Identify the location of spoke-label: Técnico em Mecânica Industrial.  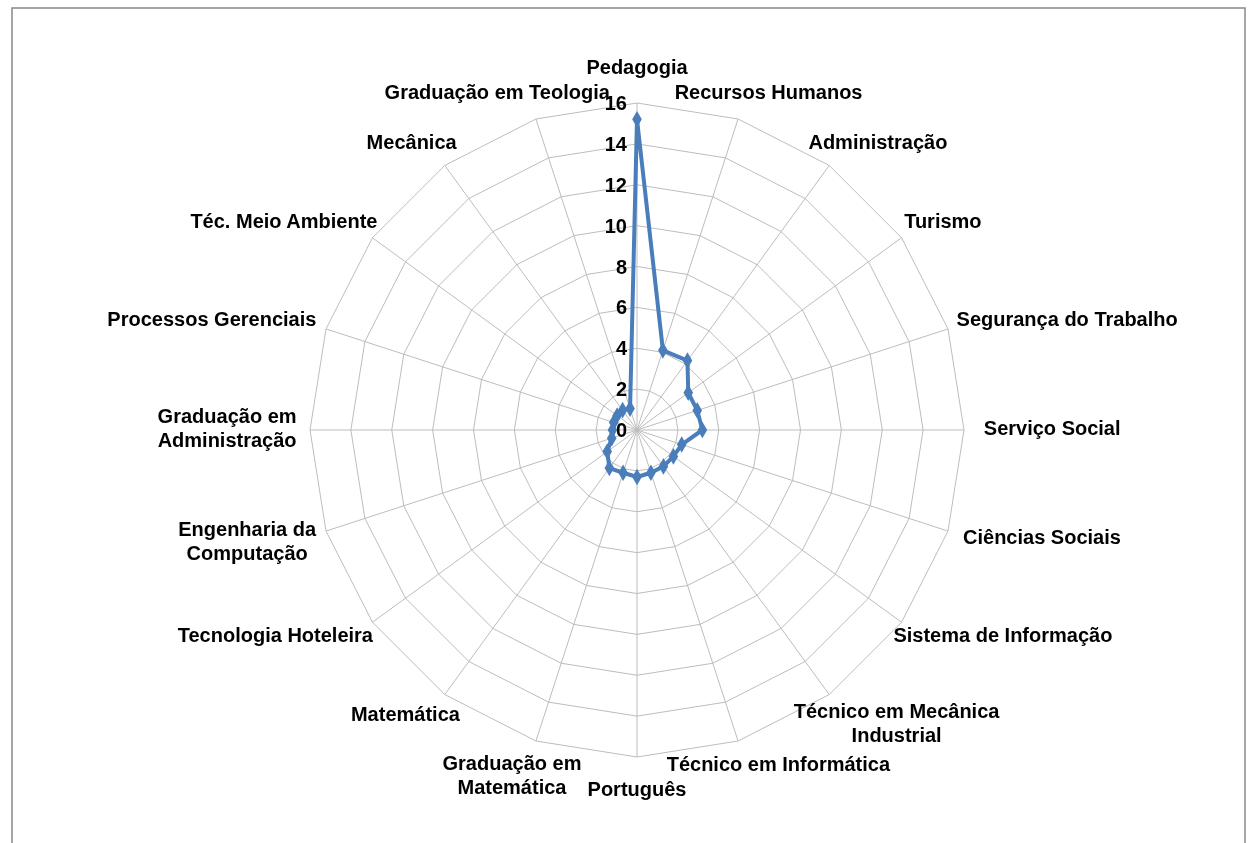
(897, 723).